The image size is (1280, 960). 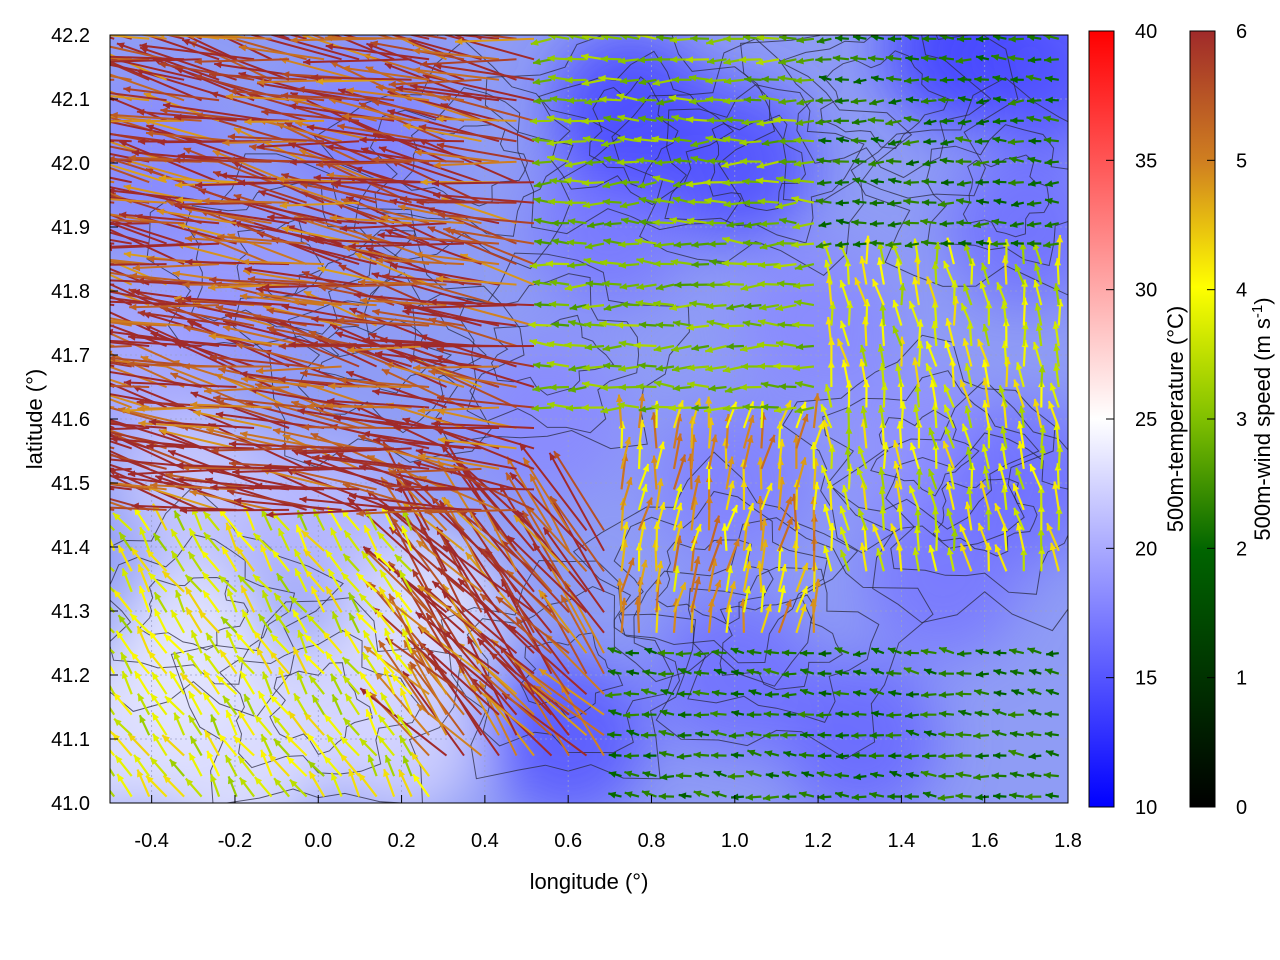 I want to click on y-tick-label: 41.9, so click(x=70, y=228).